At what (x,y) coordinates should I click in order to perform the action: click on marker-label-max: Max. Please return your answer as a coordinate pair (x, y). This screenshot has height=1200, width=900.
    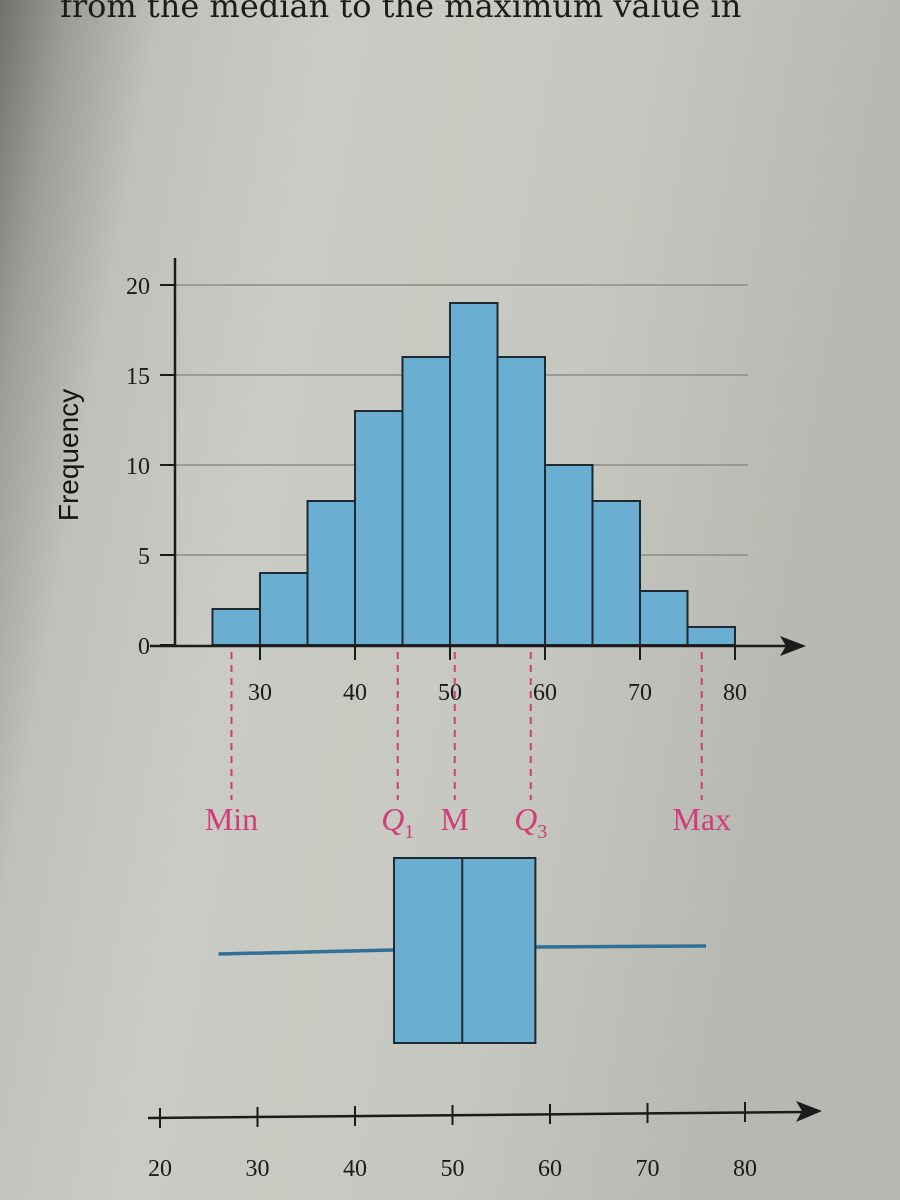
    Looking at the image, I should click on (701, 819).